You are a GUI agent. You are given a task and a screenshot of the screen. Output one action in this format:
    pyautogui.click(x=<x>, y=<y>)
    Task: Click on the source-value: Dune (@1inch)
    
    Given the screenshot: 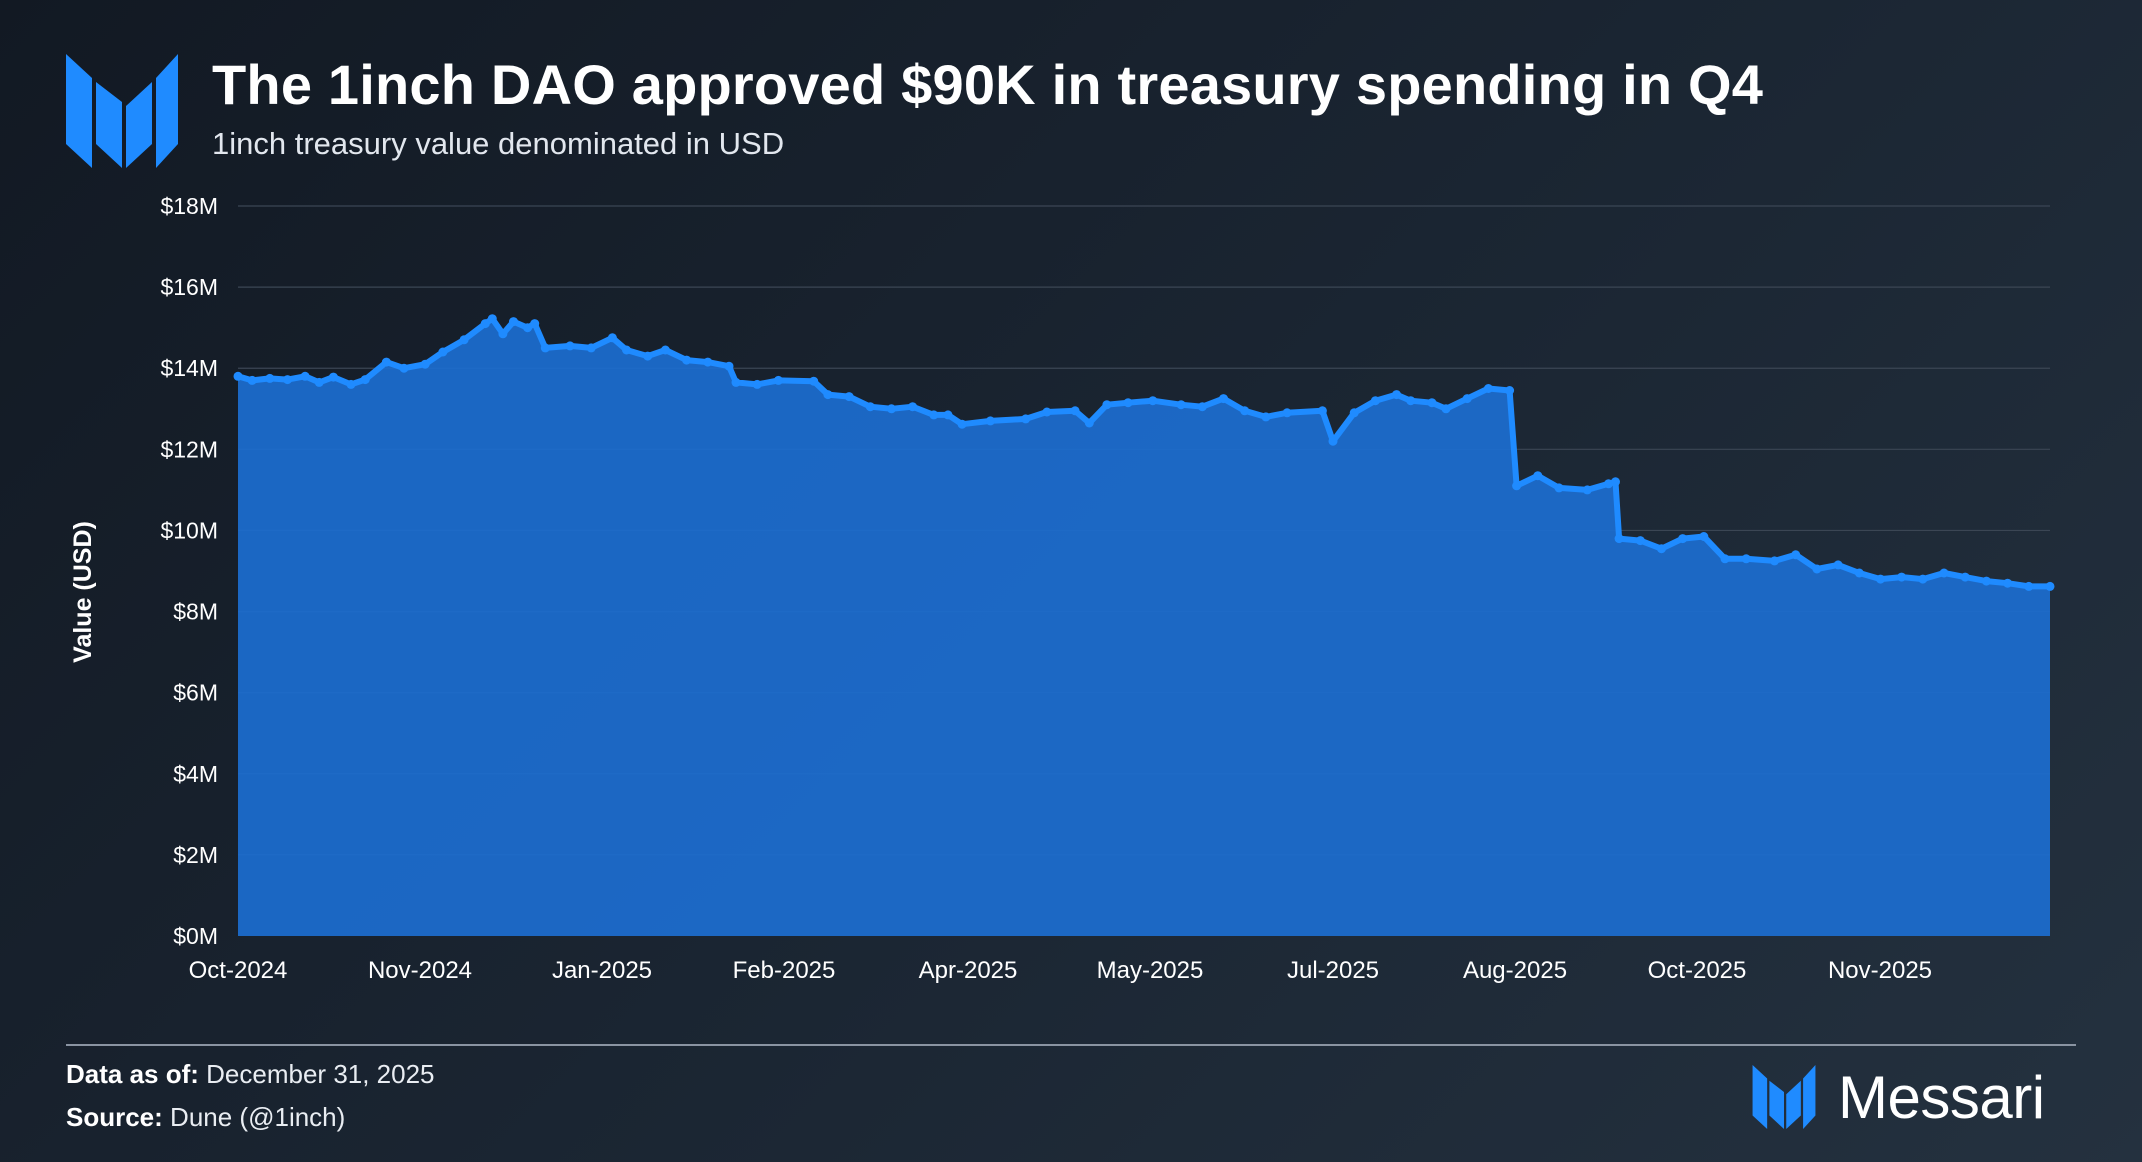 What is the action you would take?
    pyautogui.click(x=258, y=1117)
    